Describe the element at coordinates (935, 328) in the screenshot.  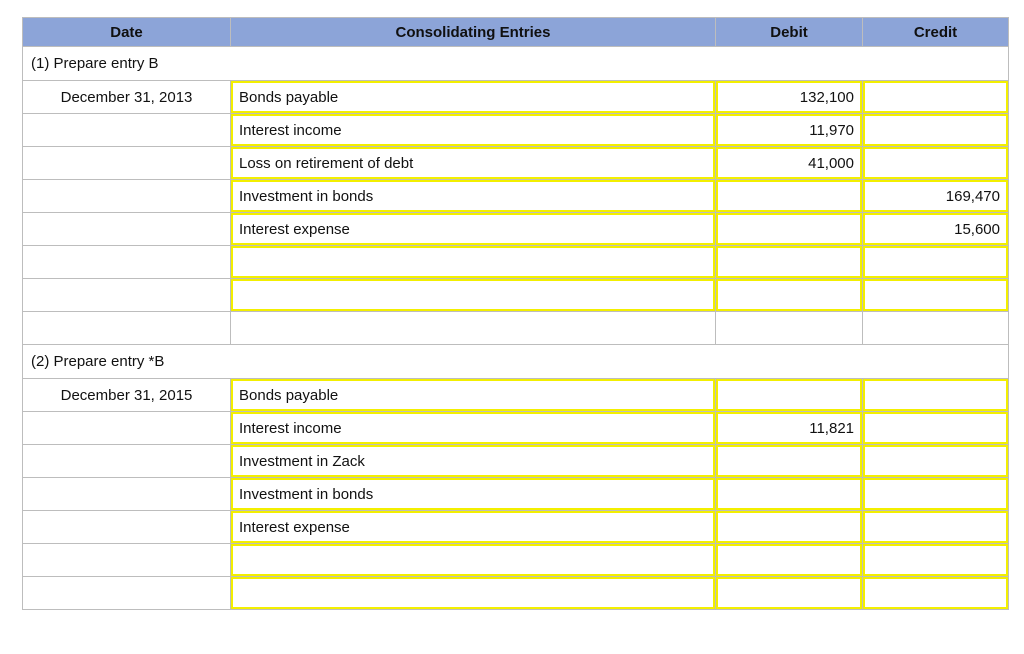
I see `credit-cell` at that location.